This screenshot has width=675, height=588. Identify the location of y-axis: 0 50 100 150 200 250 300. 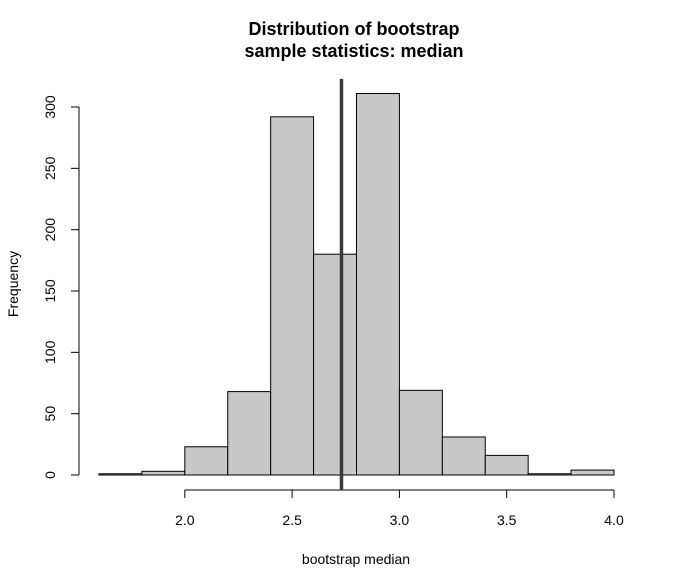
(61, 287).